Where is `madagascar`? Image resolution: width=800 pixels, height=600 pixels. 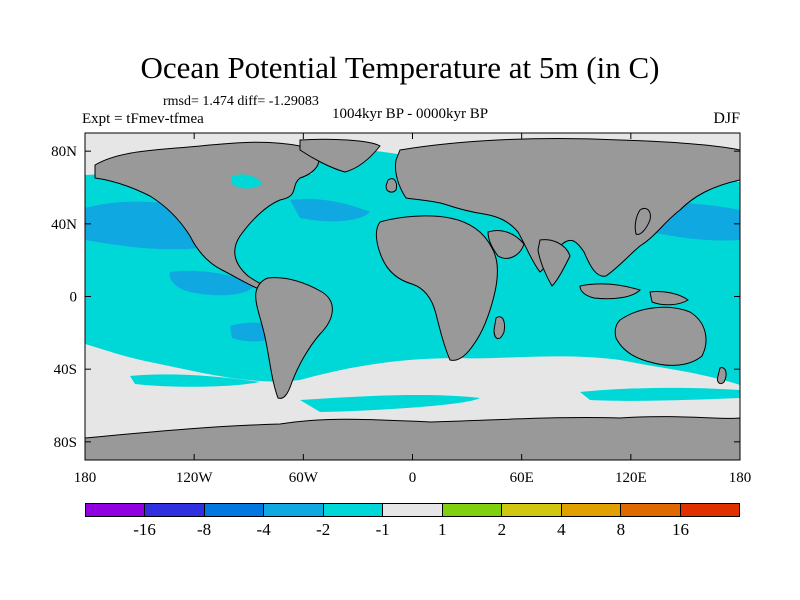
madagascar is located at coordinates (499, 327).